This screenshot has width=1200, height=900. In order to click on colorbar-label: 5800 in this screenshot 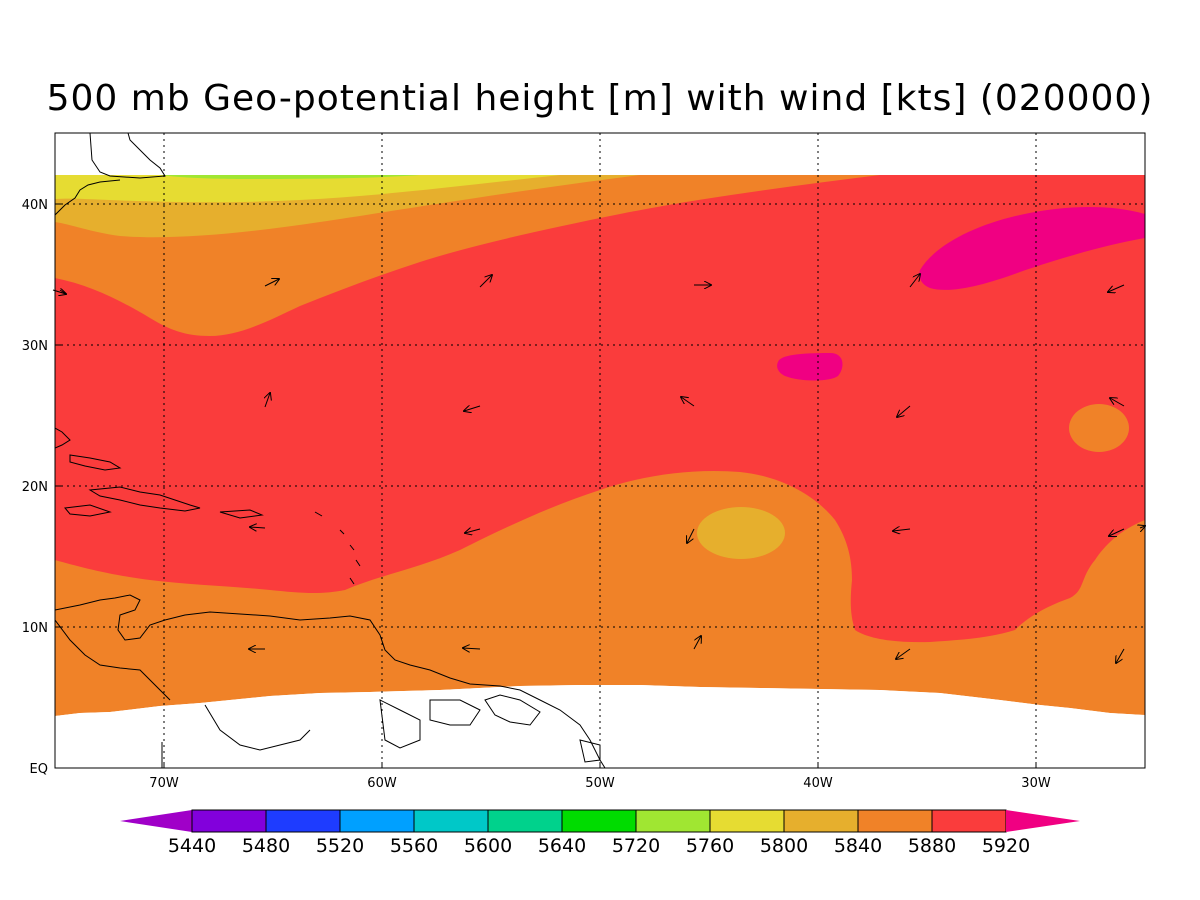, I will do `click(784, 846)`.